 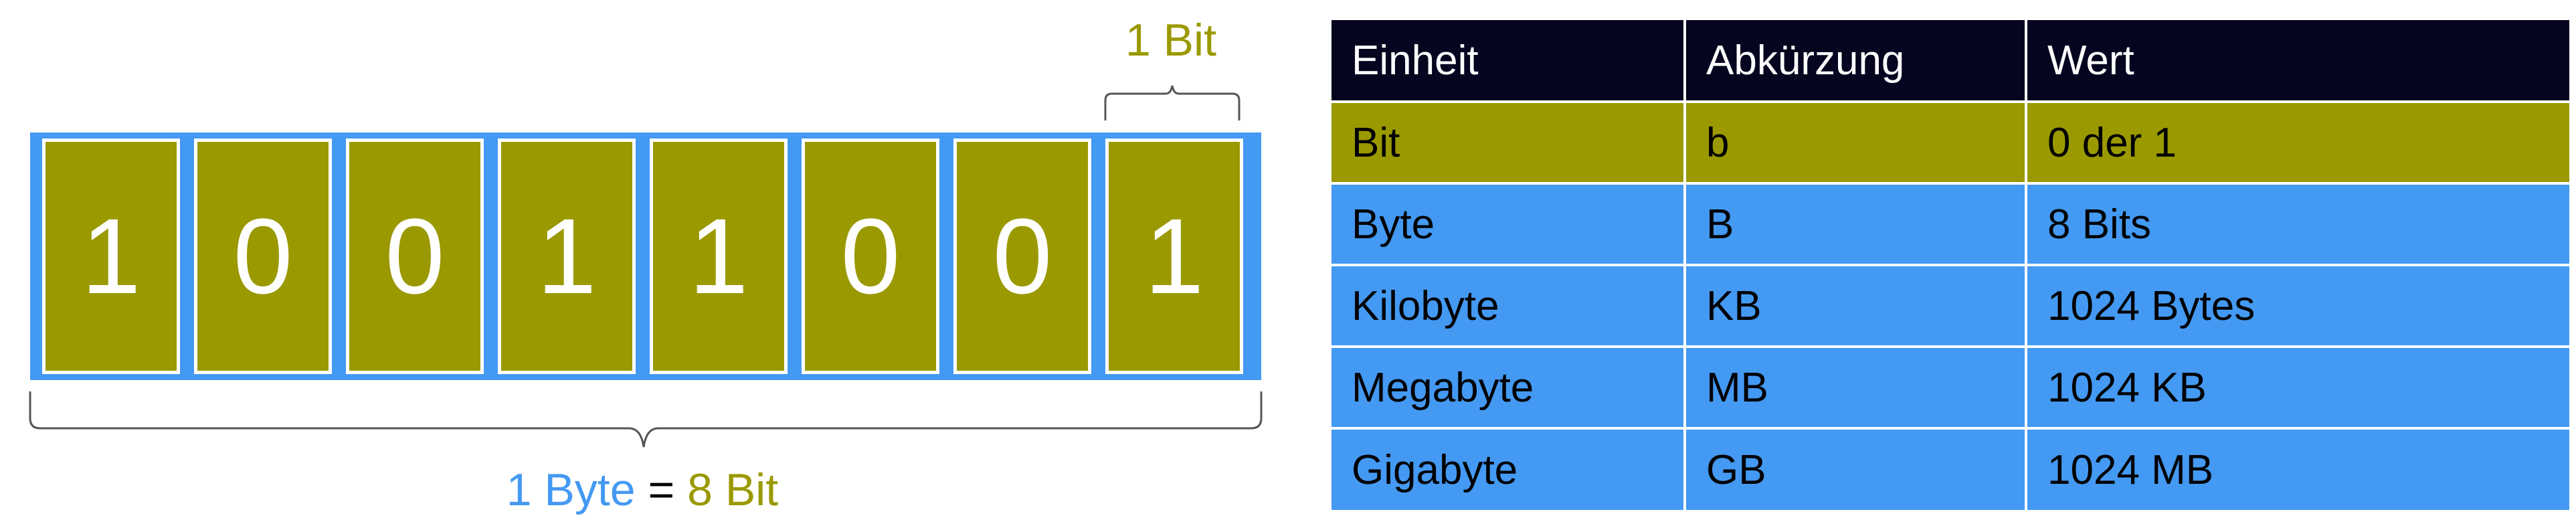 I want to click on byte-caption-left: 1 Byte, so click(x=571, y=489).